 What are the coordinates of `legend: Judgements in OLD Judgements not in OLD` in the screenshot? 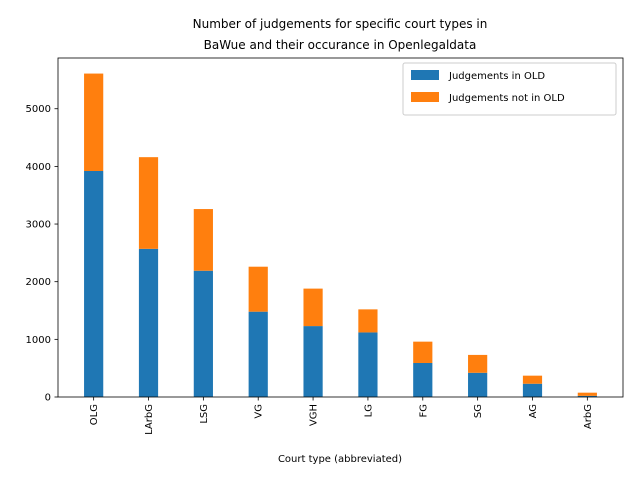 It's located at (509, 89).